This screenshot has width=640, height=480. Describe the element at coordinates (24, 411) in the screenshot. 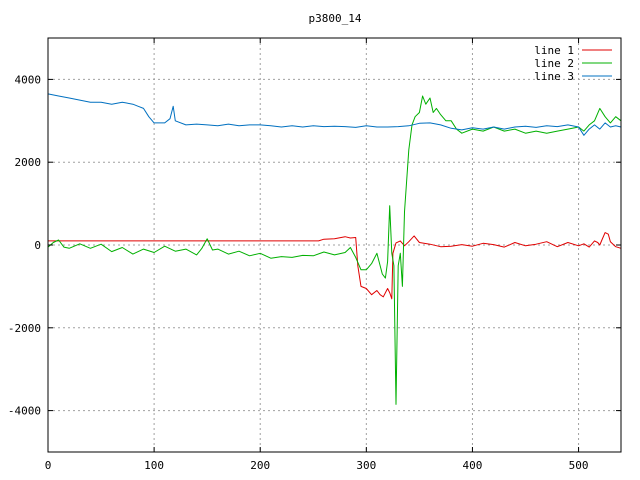

I see `y-tick-label: -4000` at that location.